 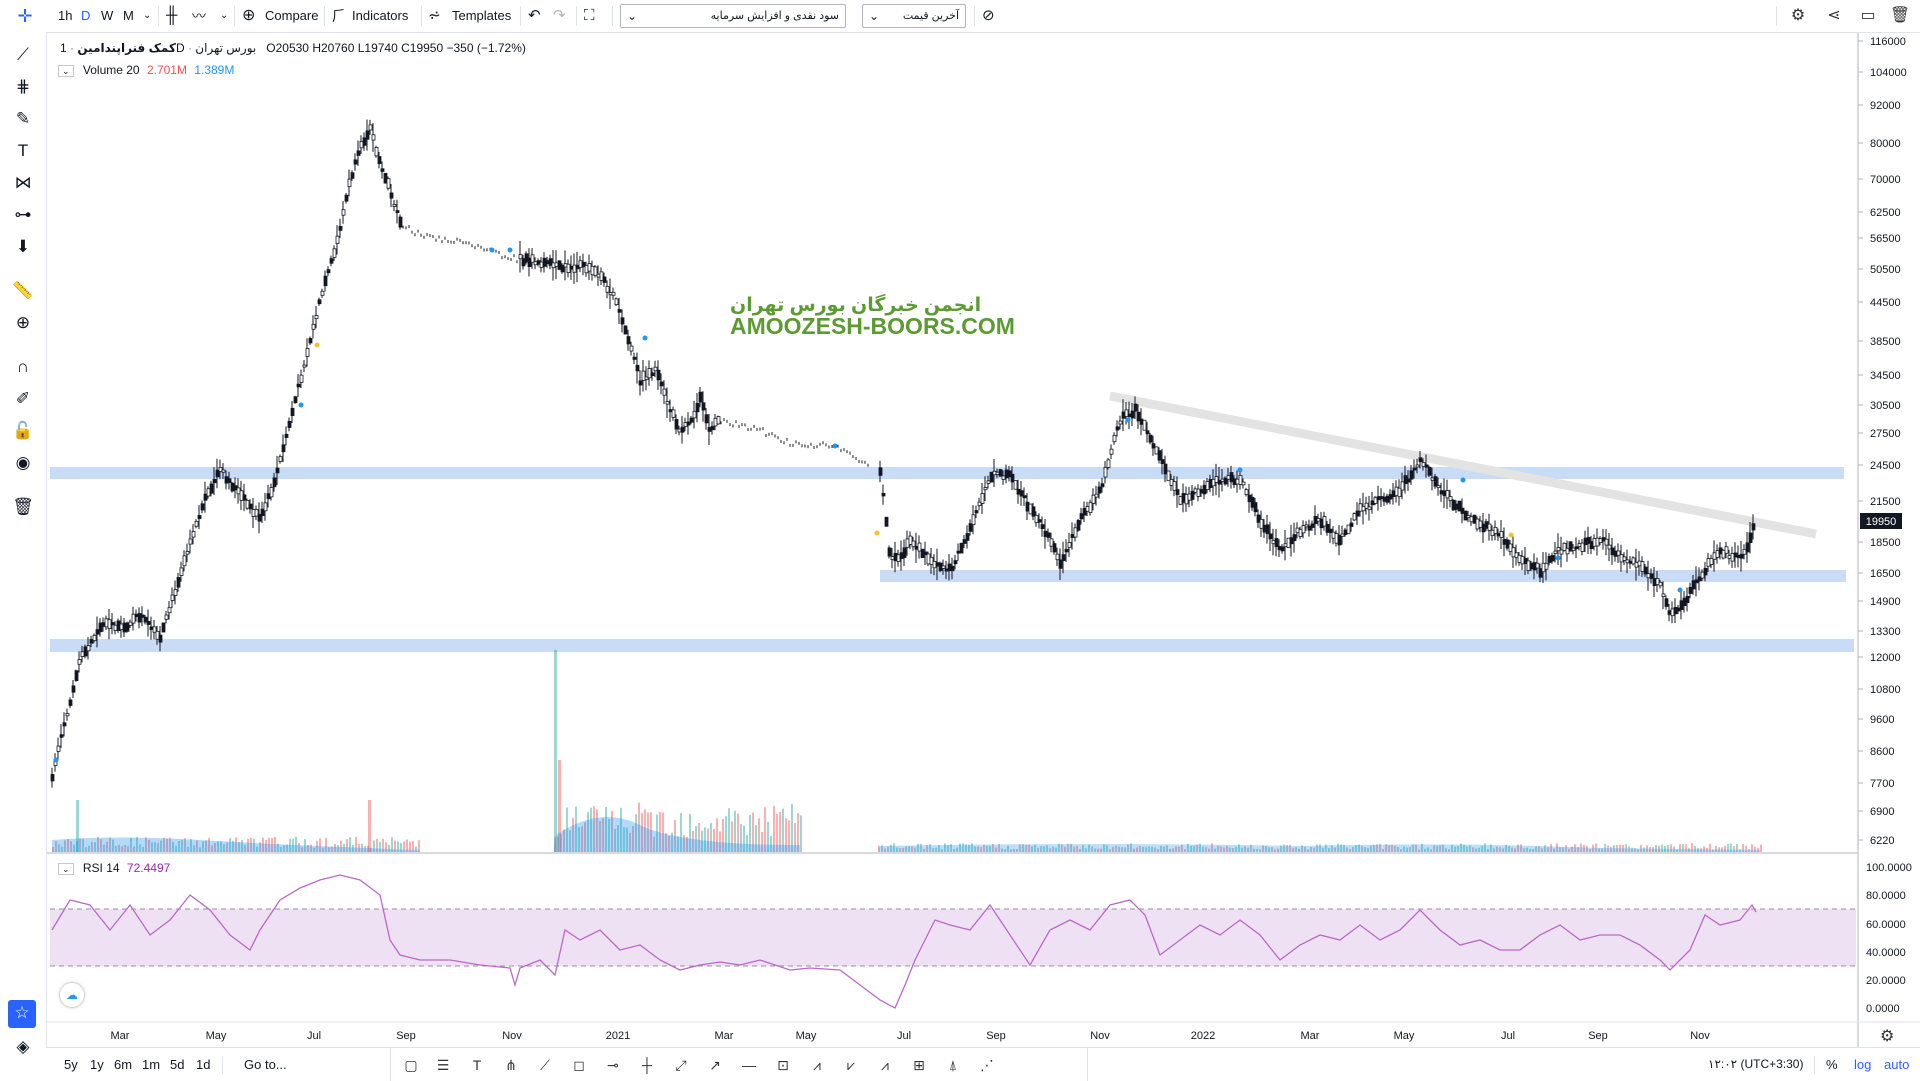 I want to click on gear-icon: ⚙, so click(x=1798, y=15).